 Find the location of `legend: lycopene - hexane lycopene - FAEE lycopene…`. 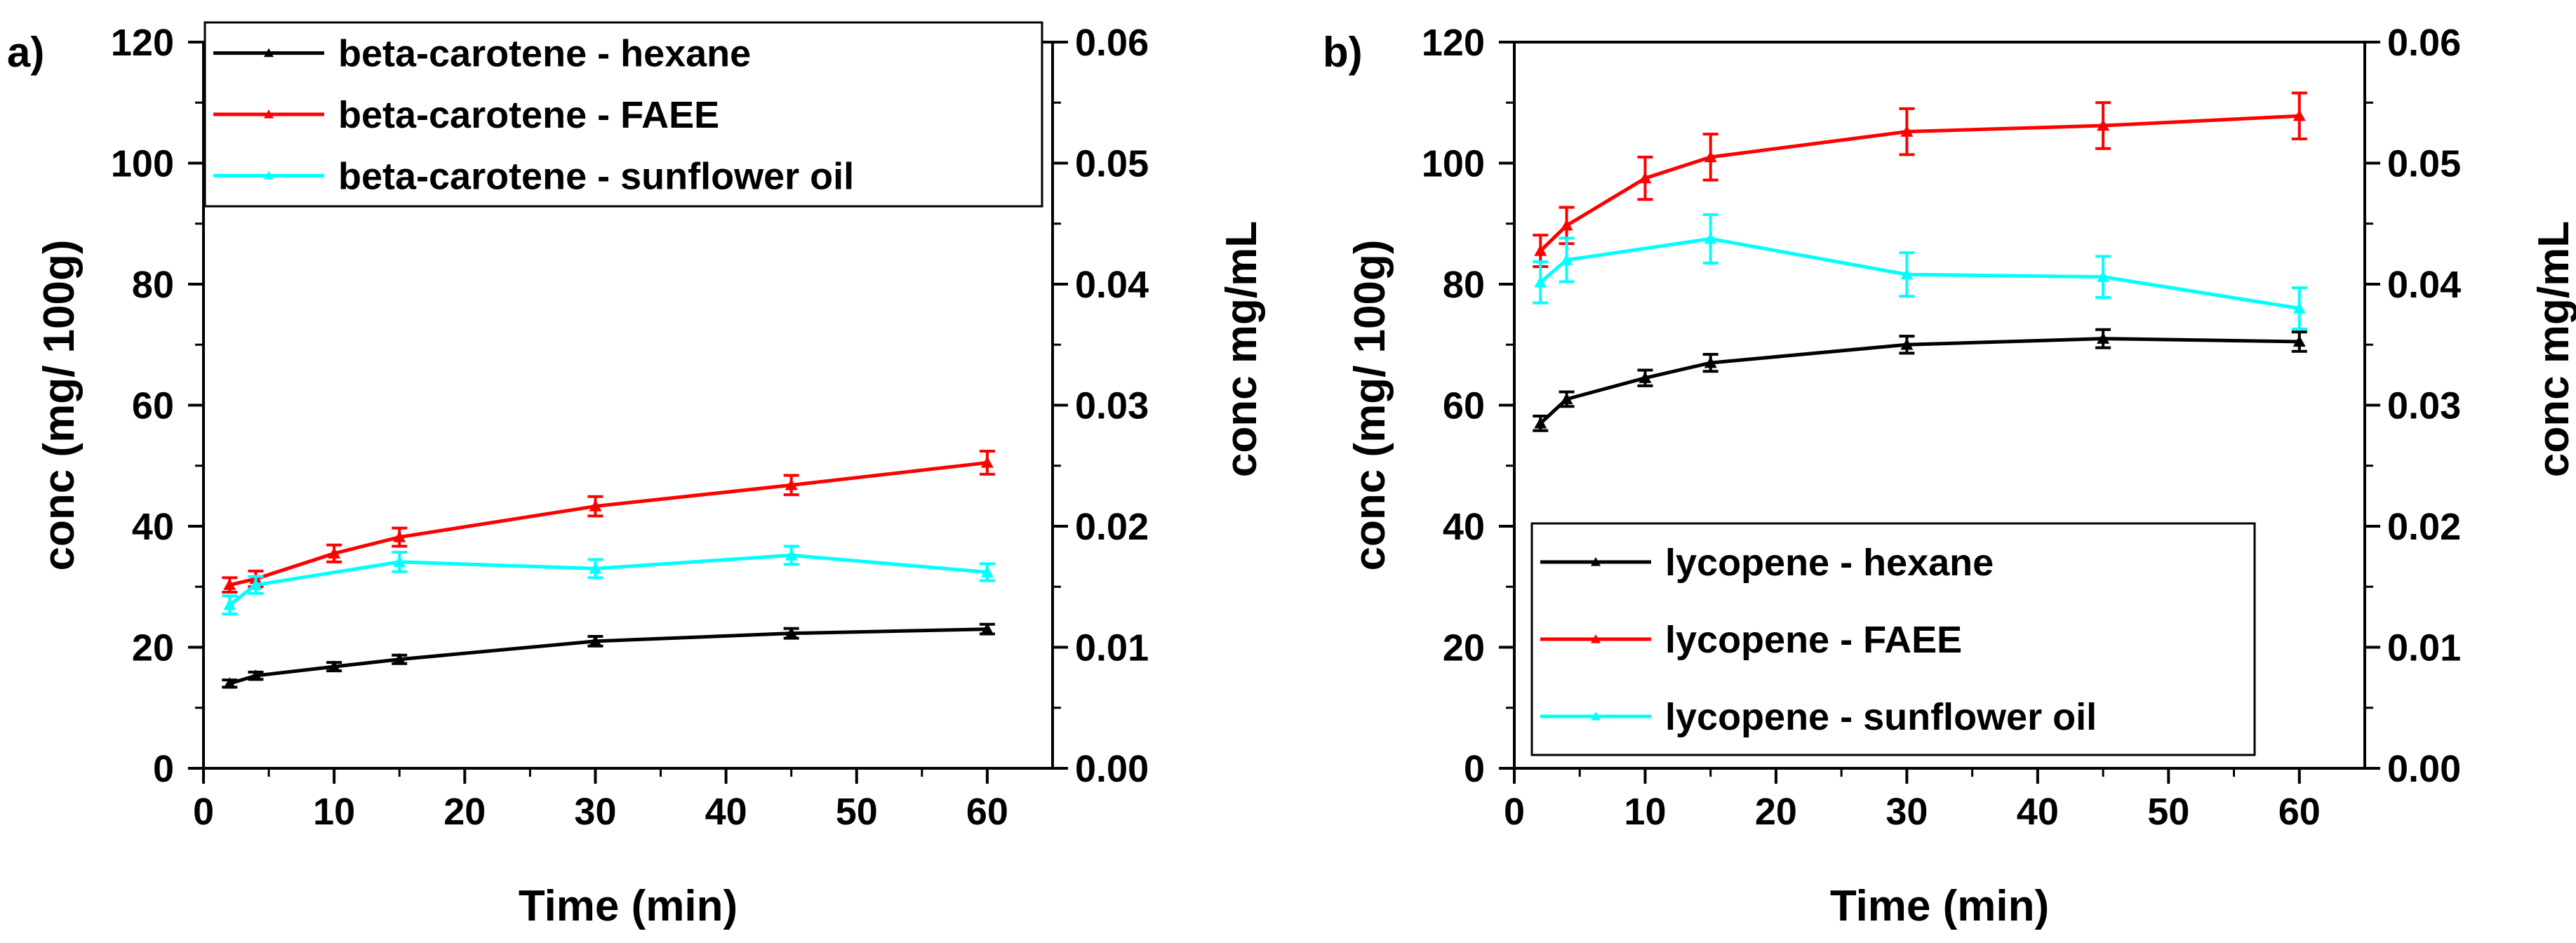

legend: lycopene - hexane lycopene - FAEE lycopene… is located at coordinates (1893, 639).